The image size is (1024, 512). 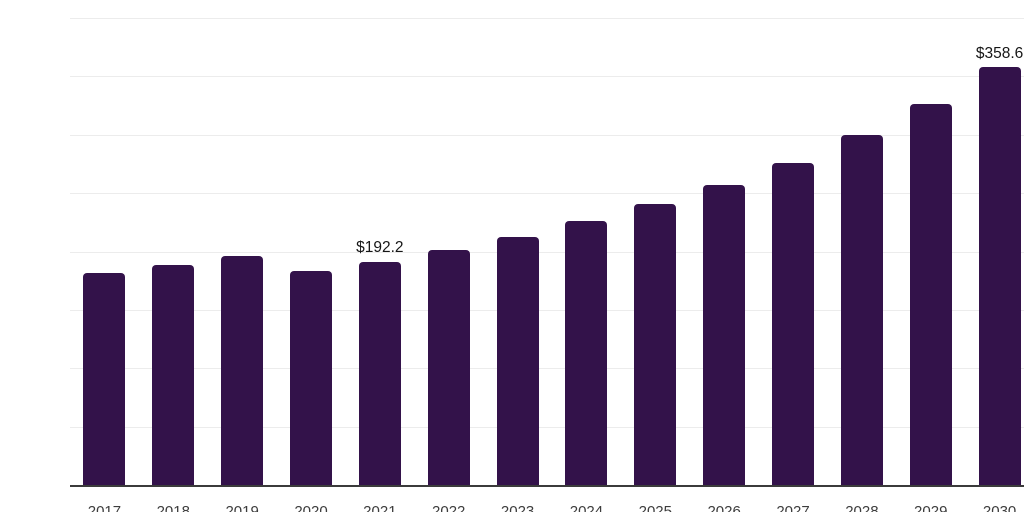 I want to click on bar-2027, so click(x=793, y=324).